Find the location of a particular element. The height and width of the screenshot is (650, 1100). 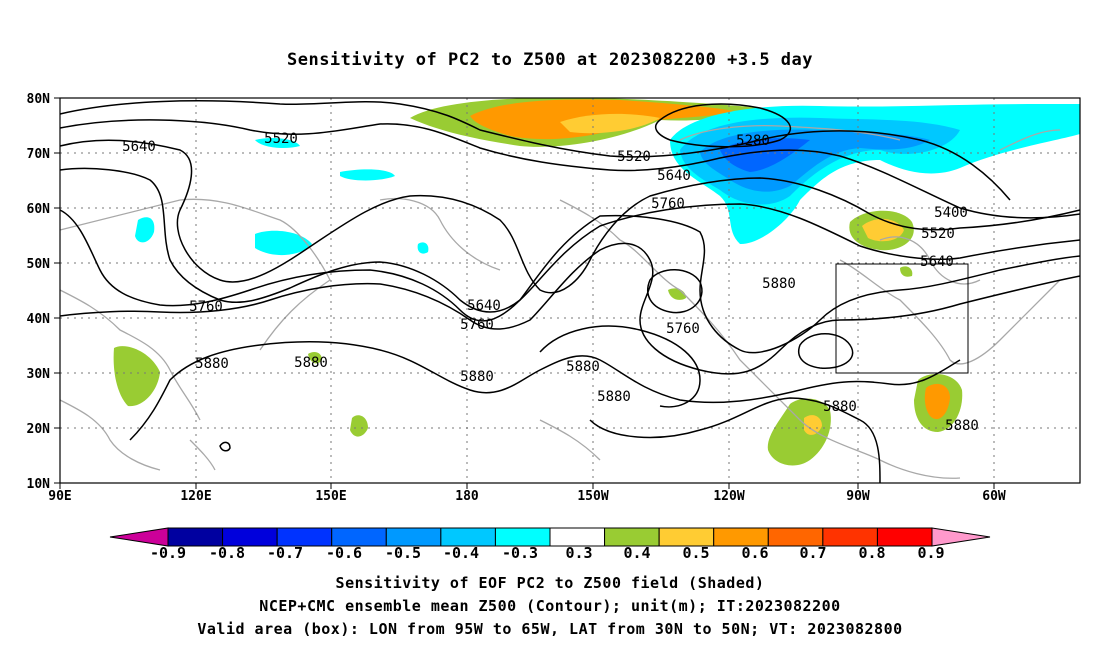

positive-patch-ryukyu is located at coordinates (315, 358).